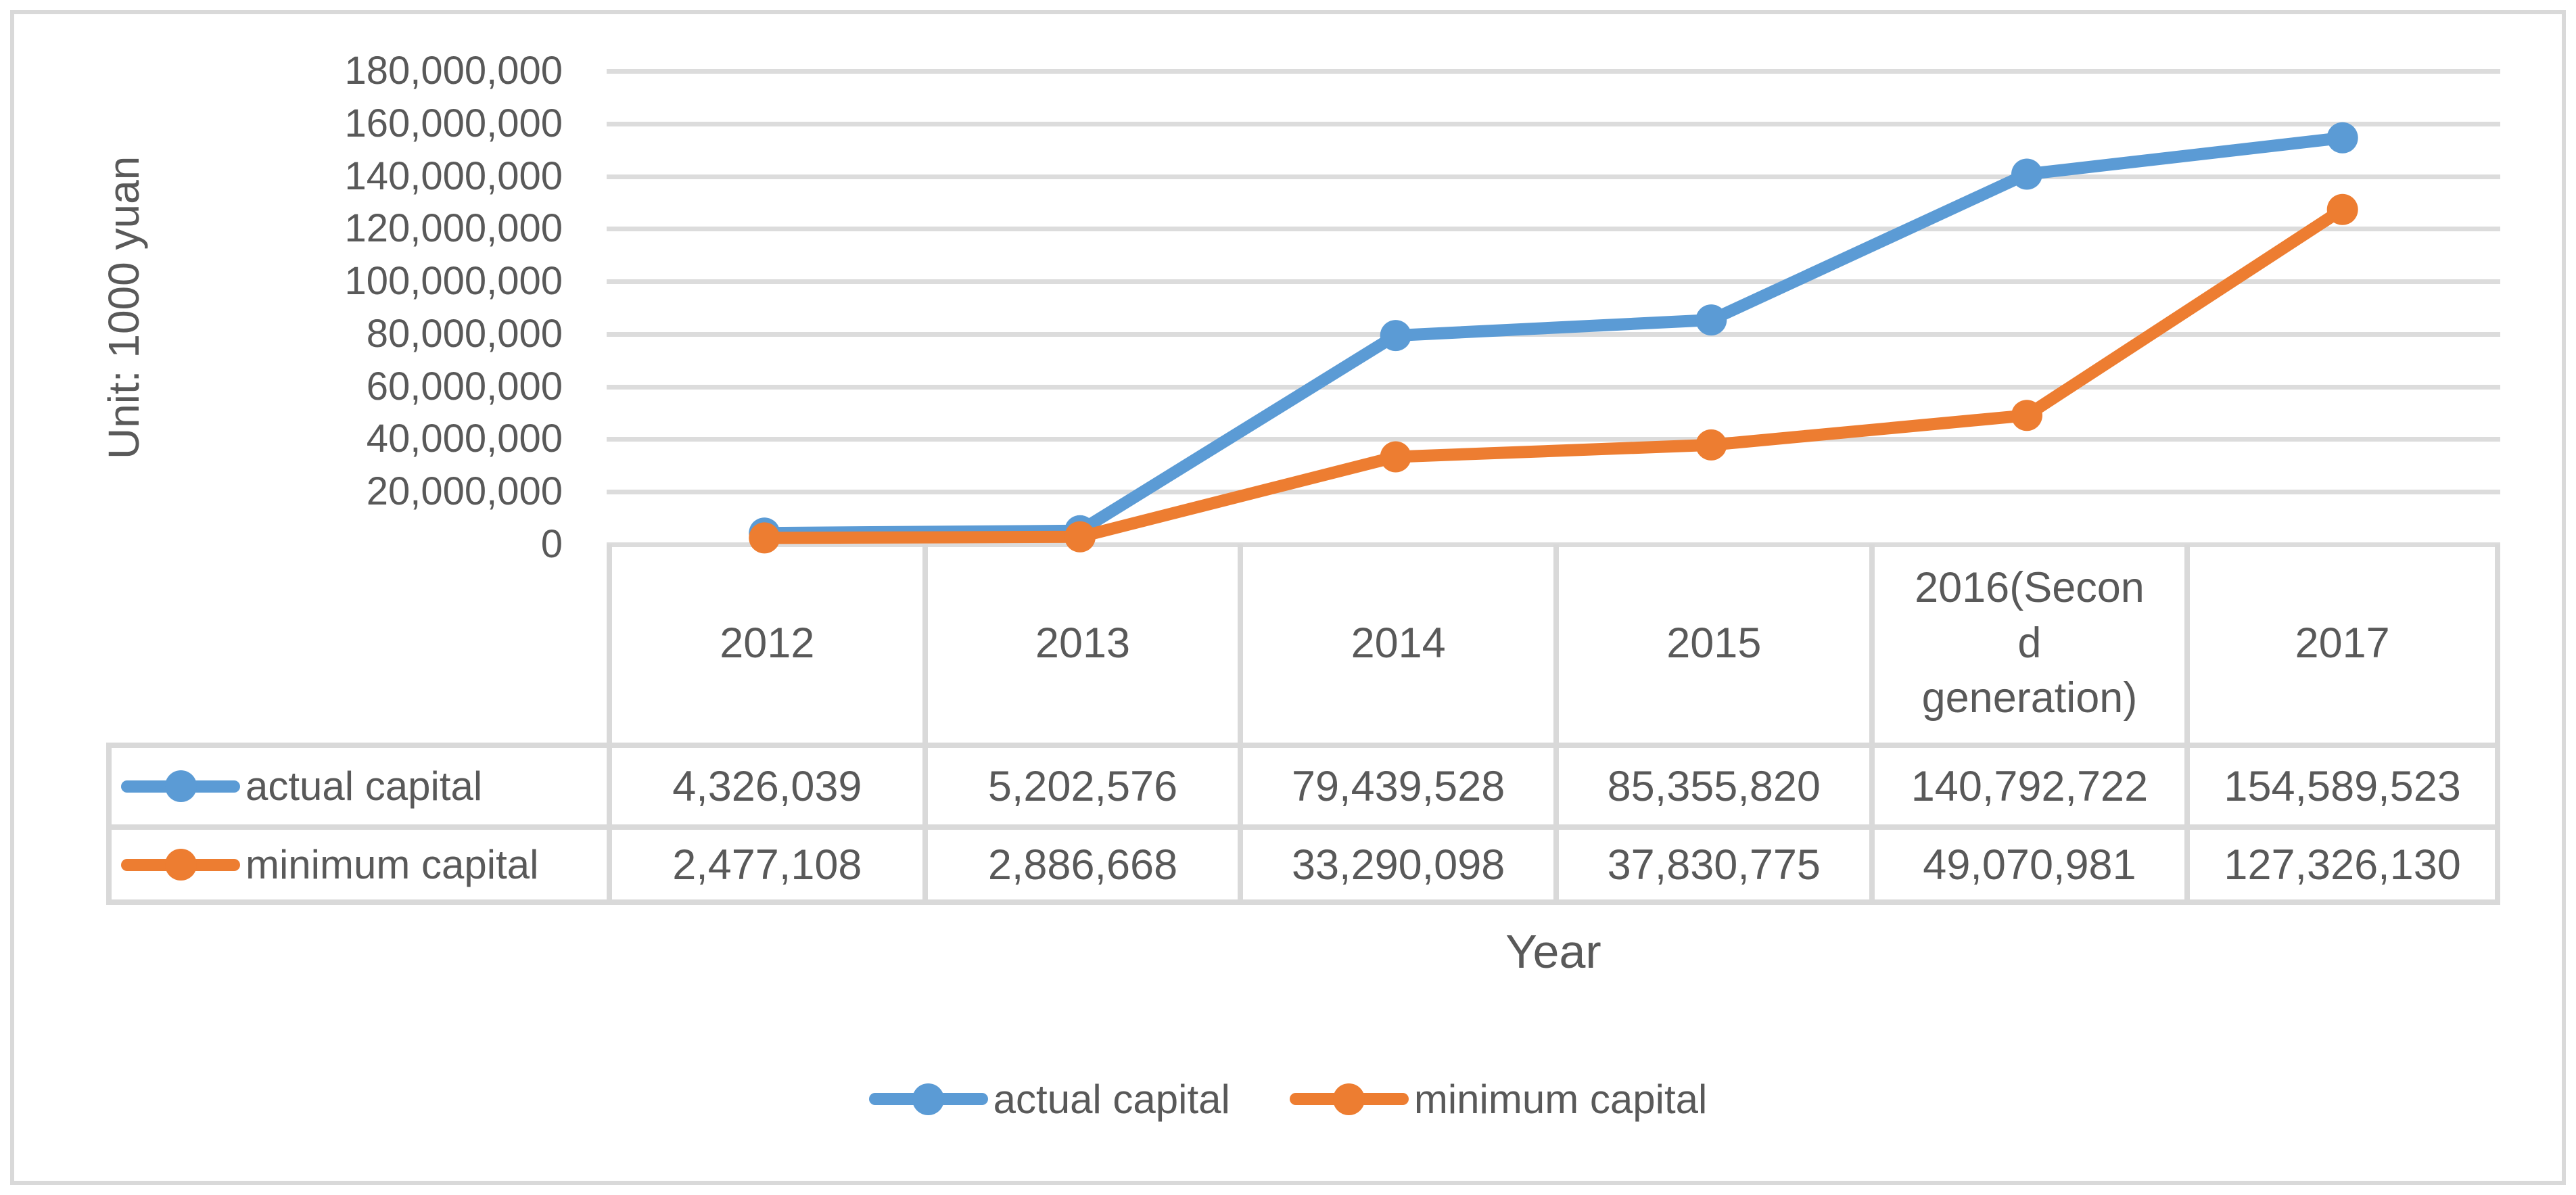 The height and width of the screenshot is (1195, 2576). What do you see at coordinates (1395, 784) in the screenshot?
I see `value-cell-actual-2014: 79,439,528` at bounding box center [1395, 784].